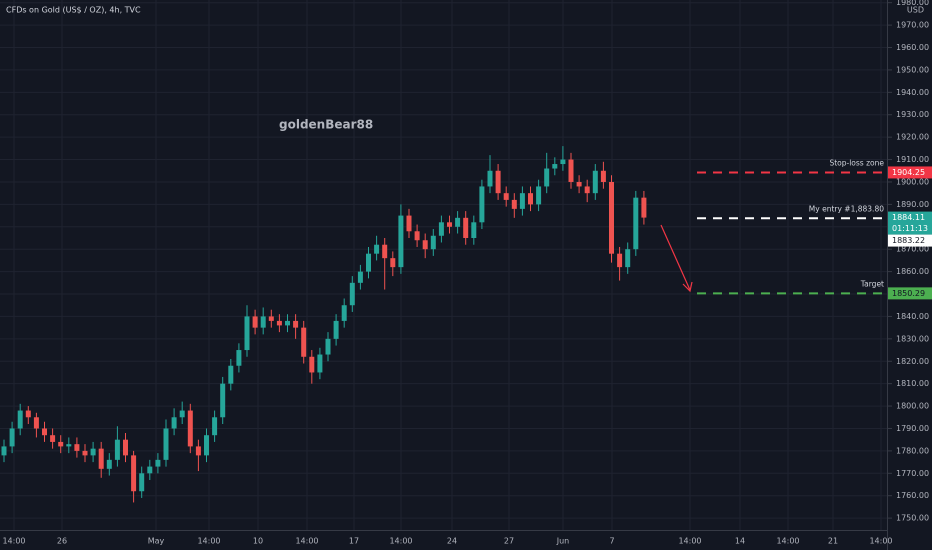  What do you see at coordinates (910, 223) in the screenshot?
I see `last-price-bg` at bounding box center [910, 223].